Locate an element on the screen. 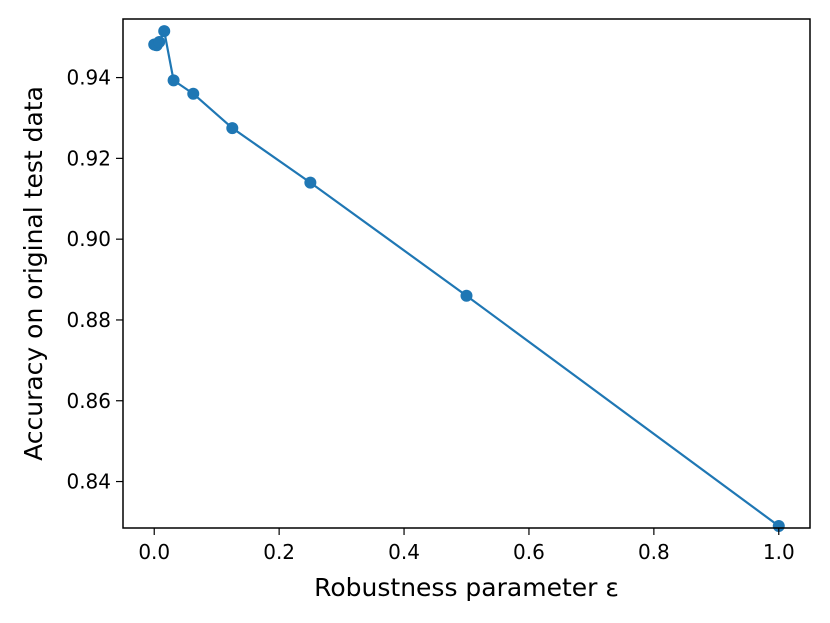 The height and width of the screenshot is (623, 830). x-tick-label: 0.0 is located at coordinates (154, 552).